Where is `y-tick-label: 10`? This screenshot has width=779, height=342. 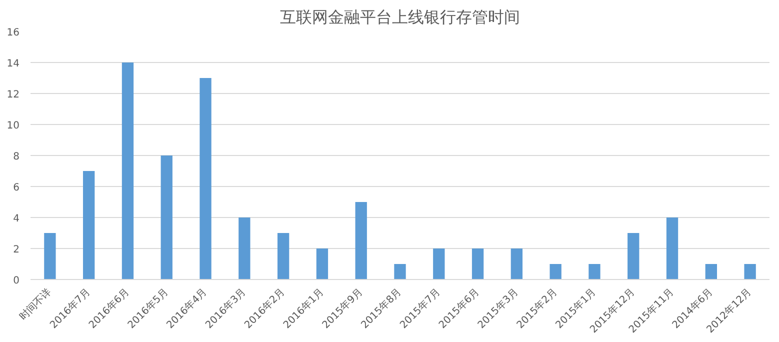
y-tick-label: 10 is located at coordinates (13, 126).